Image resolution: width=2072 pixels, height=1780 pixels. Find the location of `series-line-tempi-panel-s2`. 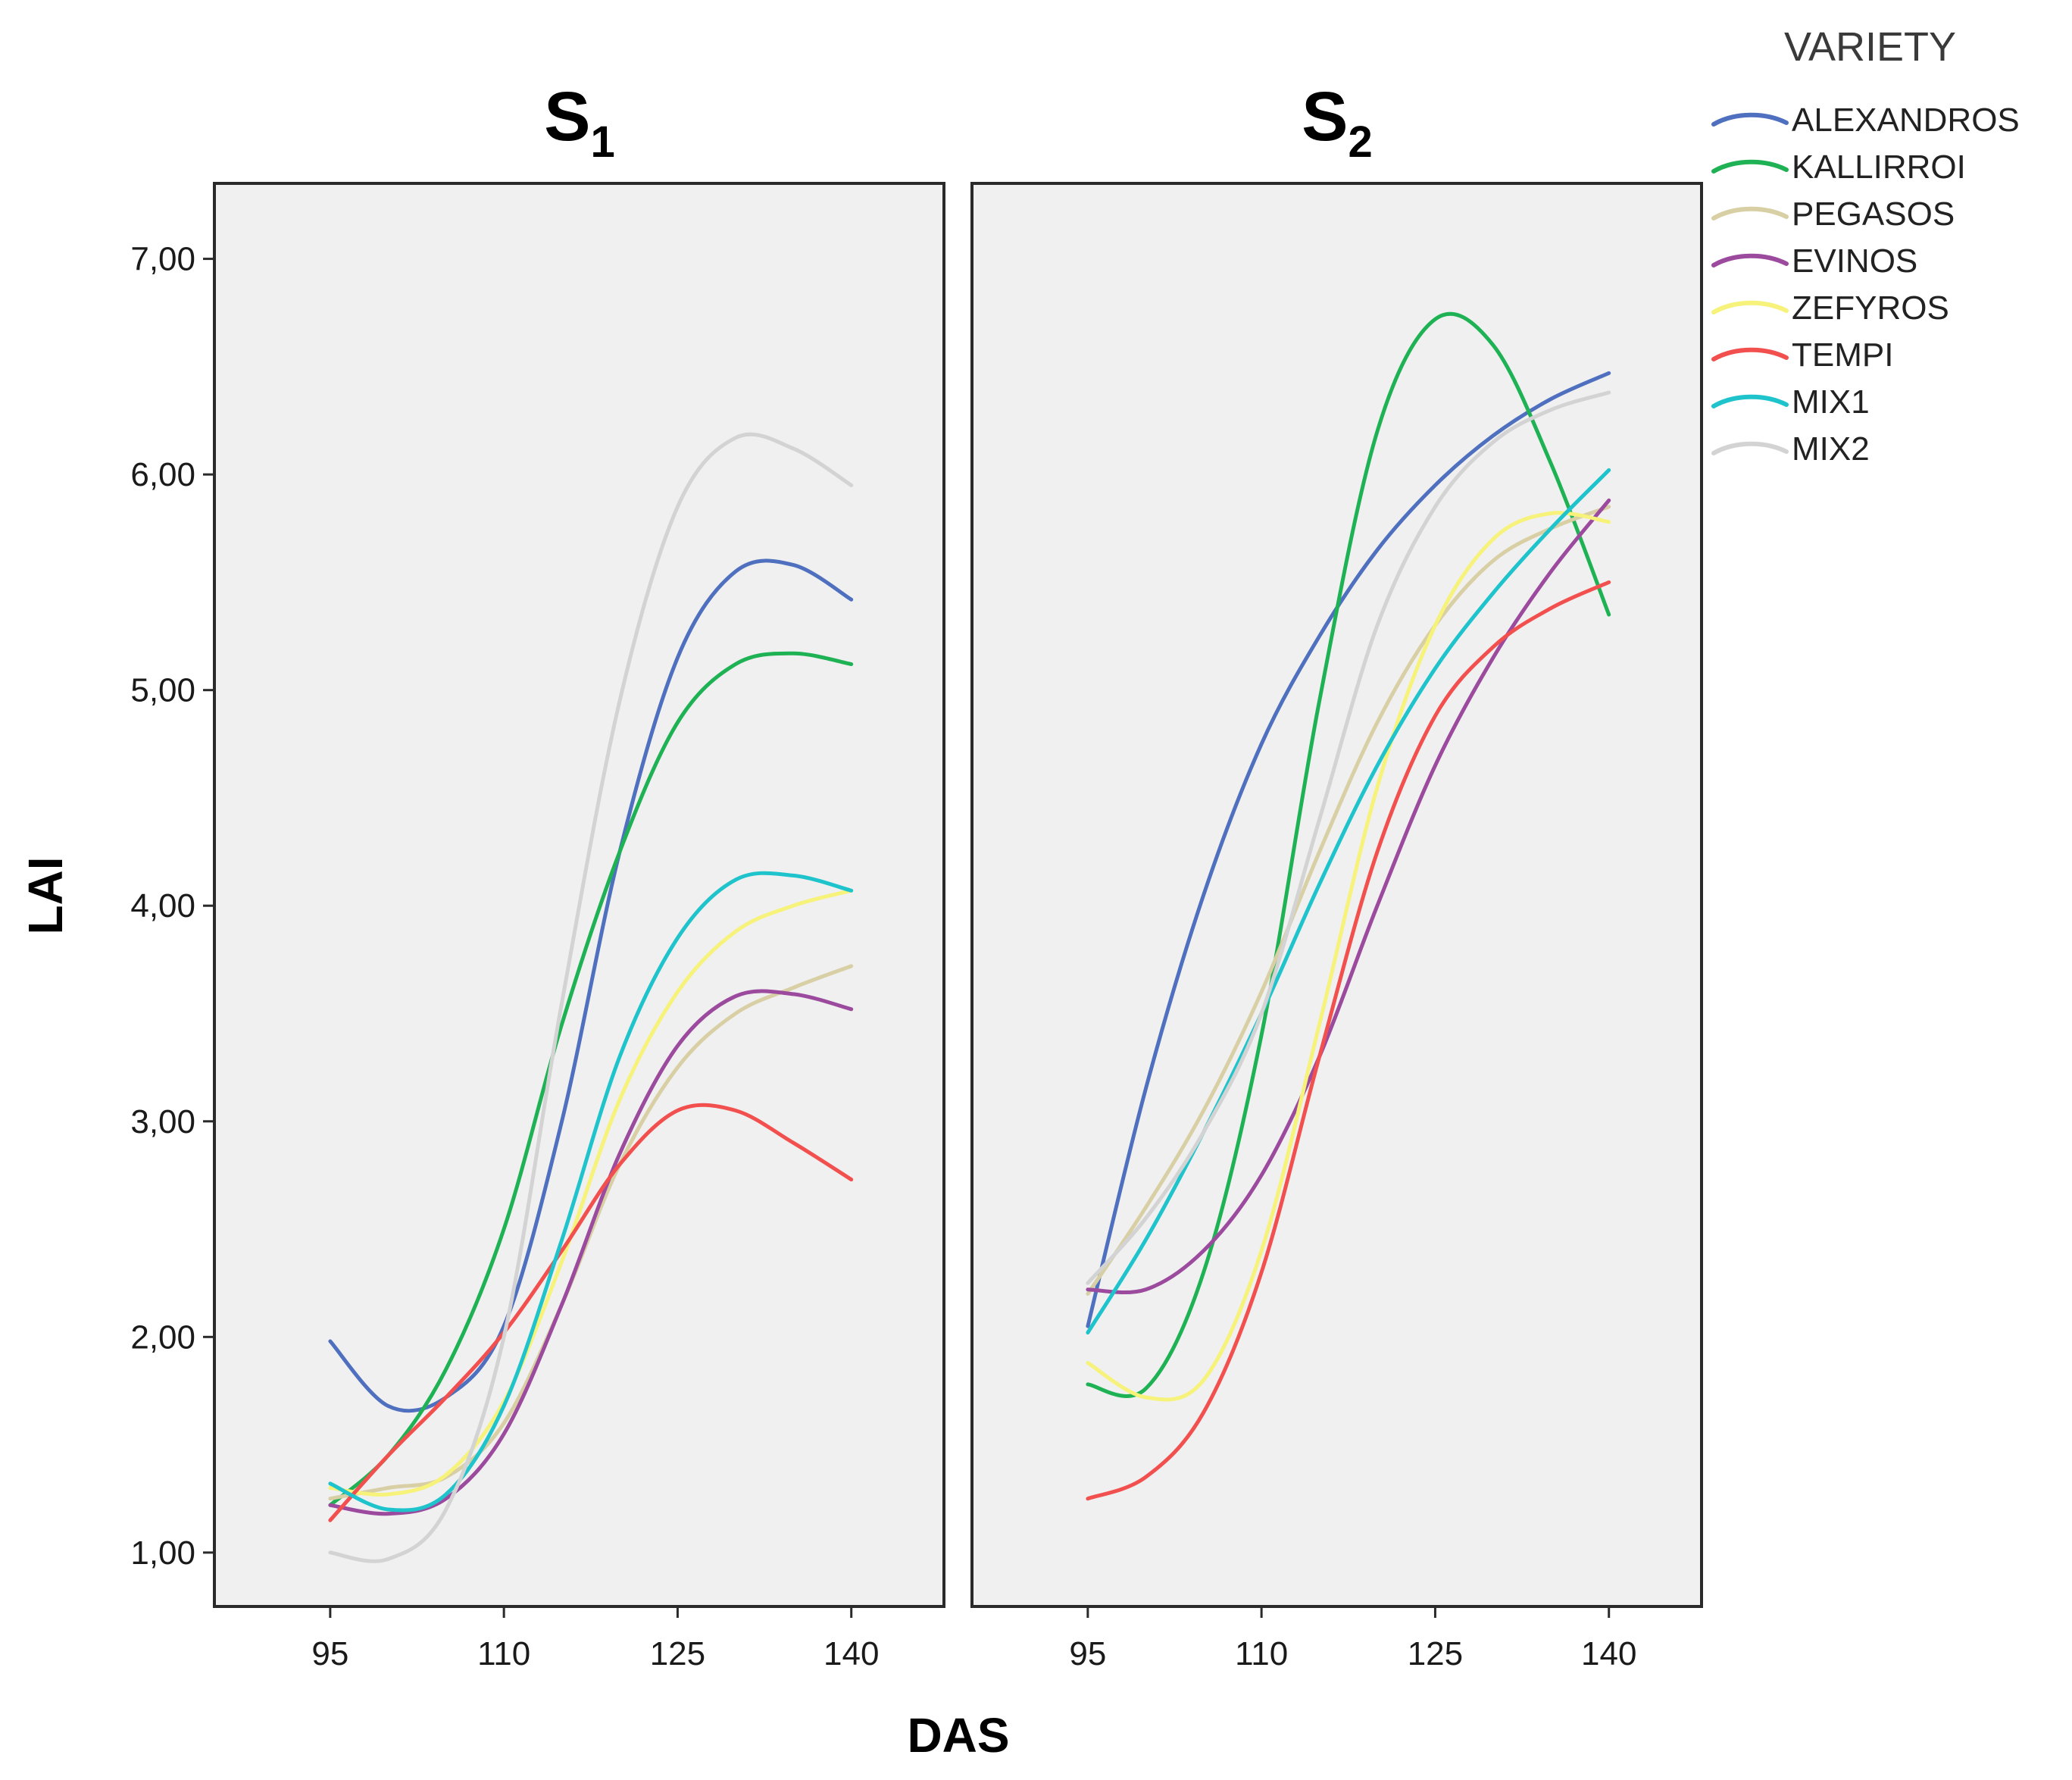

series-line-tempi-panel-s2 is located at coordinates (1348, 1040).